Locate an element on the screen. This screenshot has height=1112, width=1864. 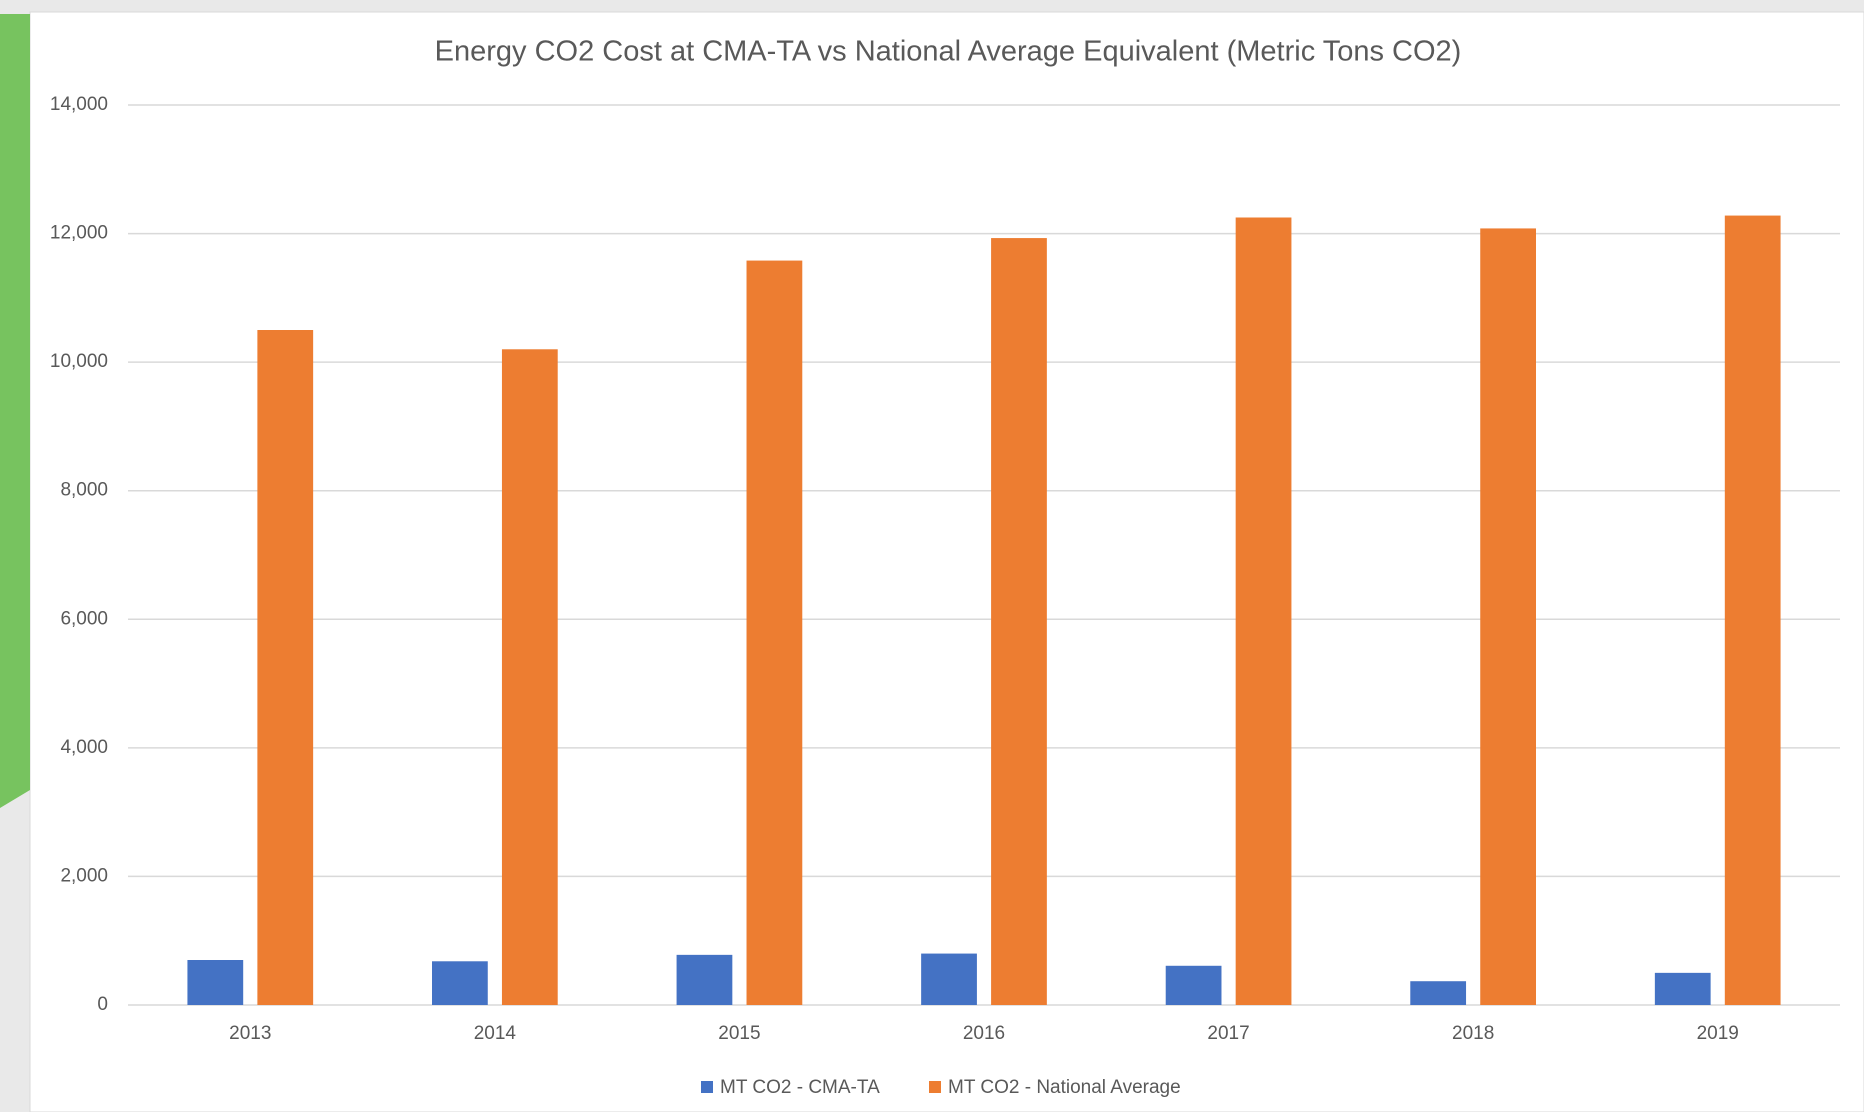
y-tick-label: 14,000 is located at coordinates (79, 104).